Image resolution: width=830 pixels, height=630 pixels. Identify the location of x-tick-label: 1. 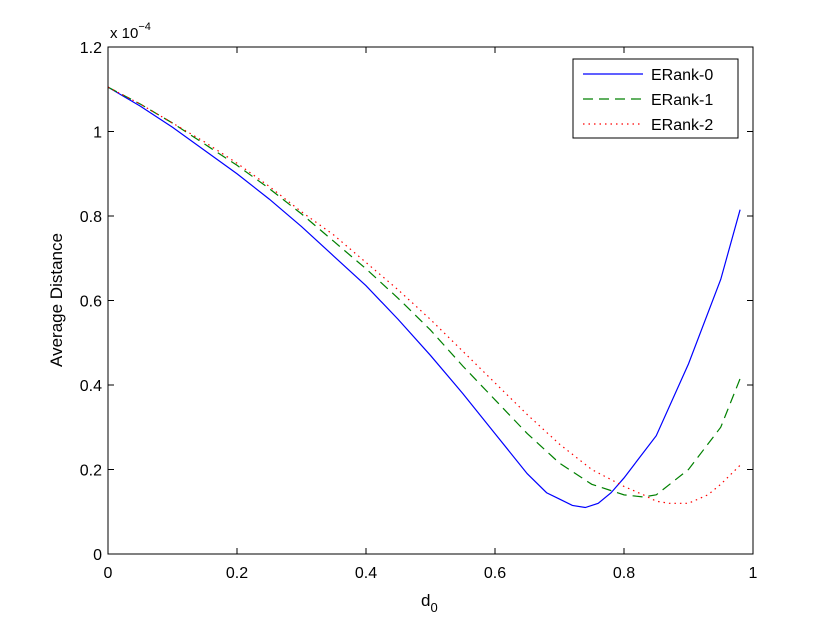
(753, 573).